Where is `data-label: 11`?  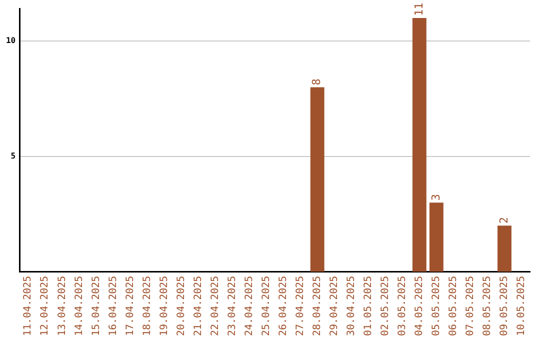
data-label: 11 is located at coordinates (419, 9).